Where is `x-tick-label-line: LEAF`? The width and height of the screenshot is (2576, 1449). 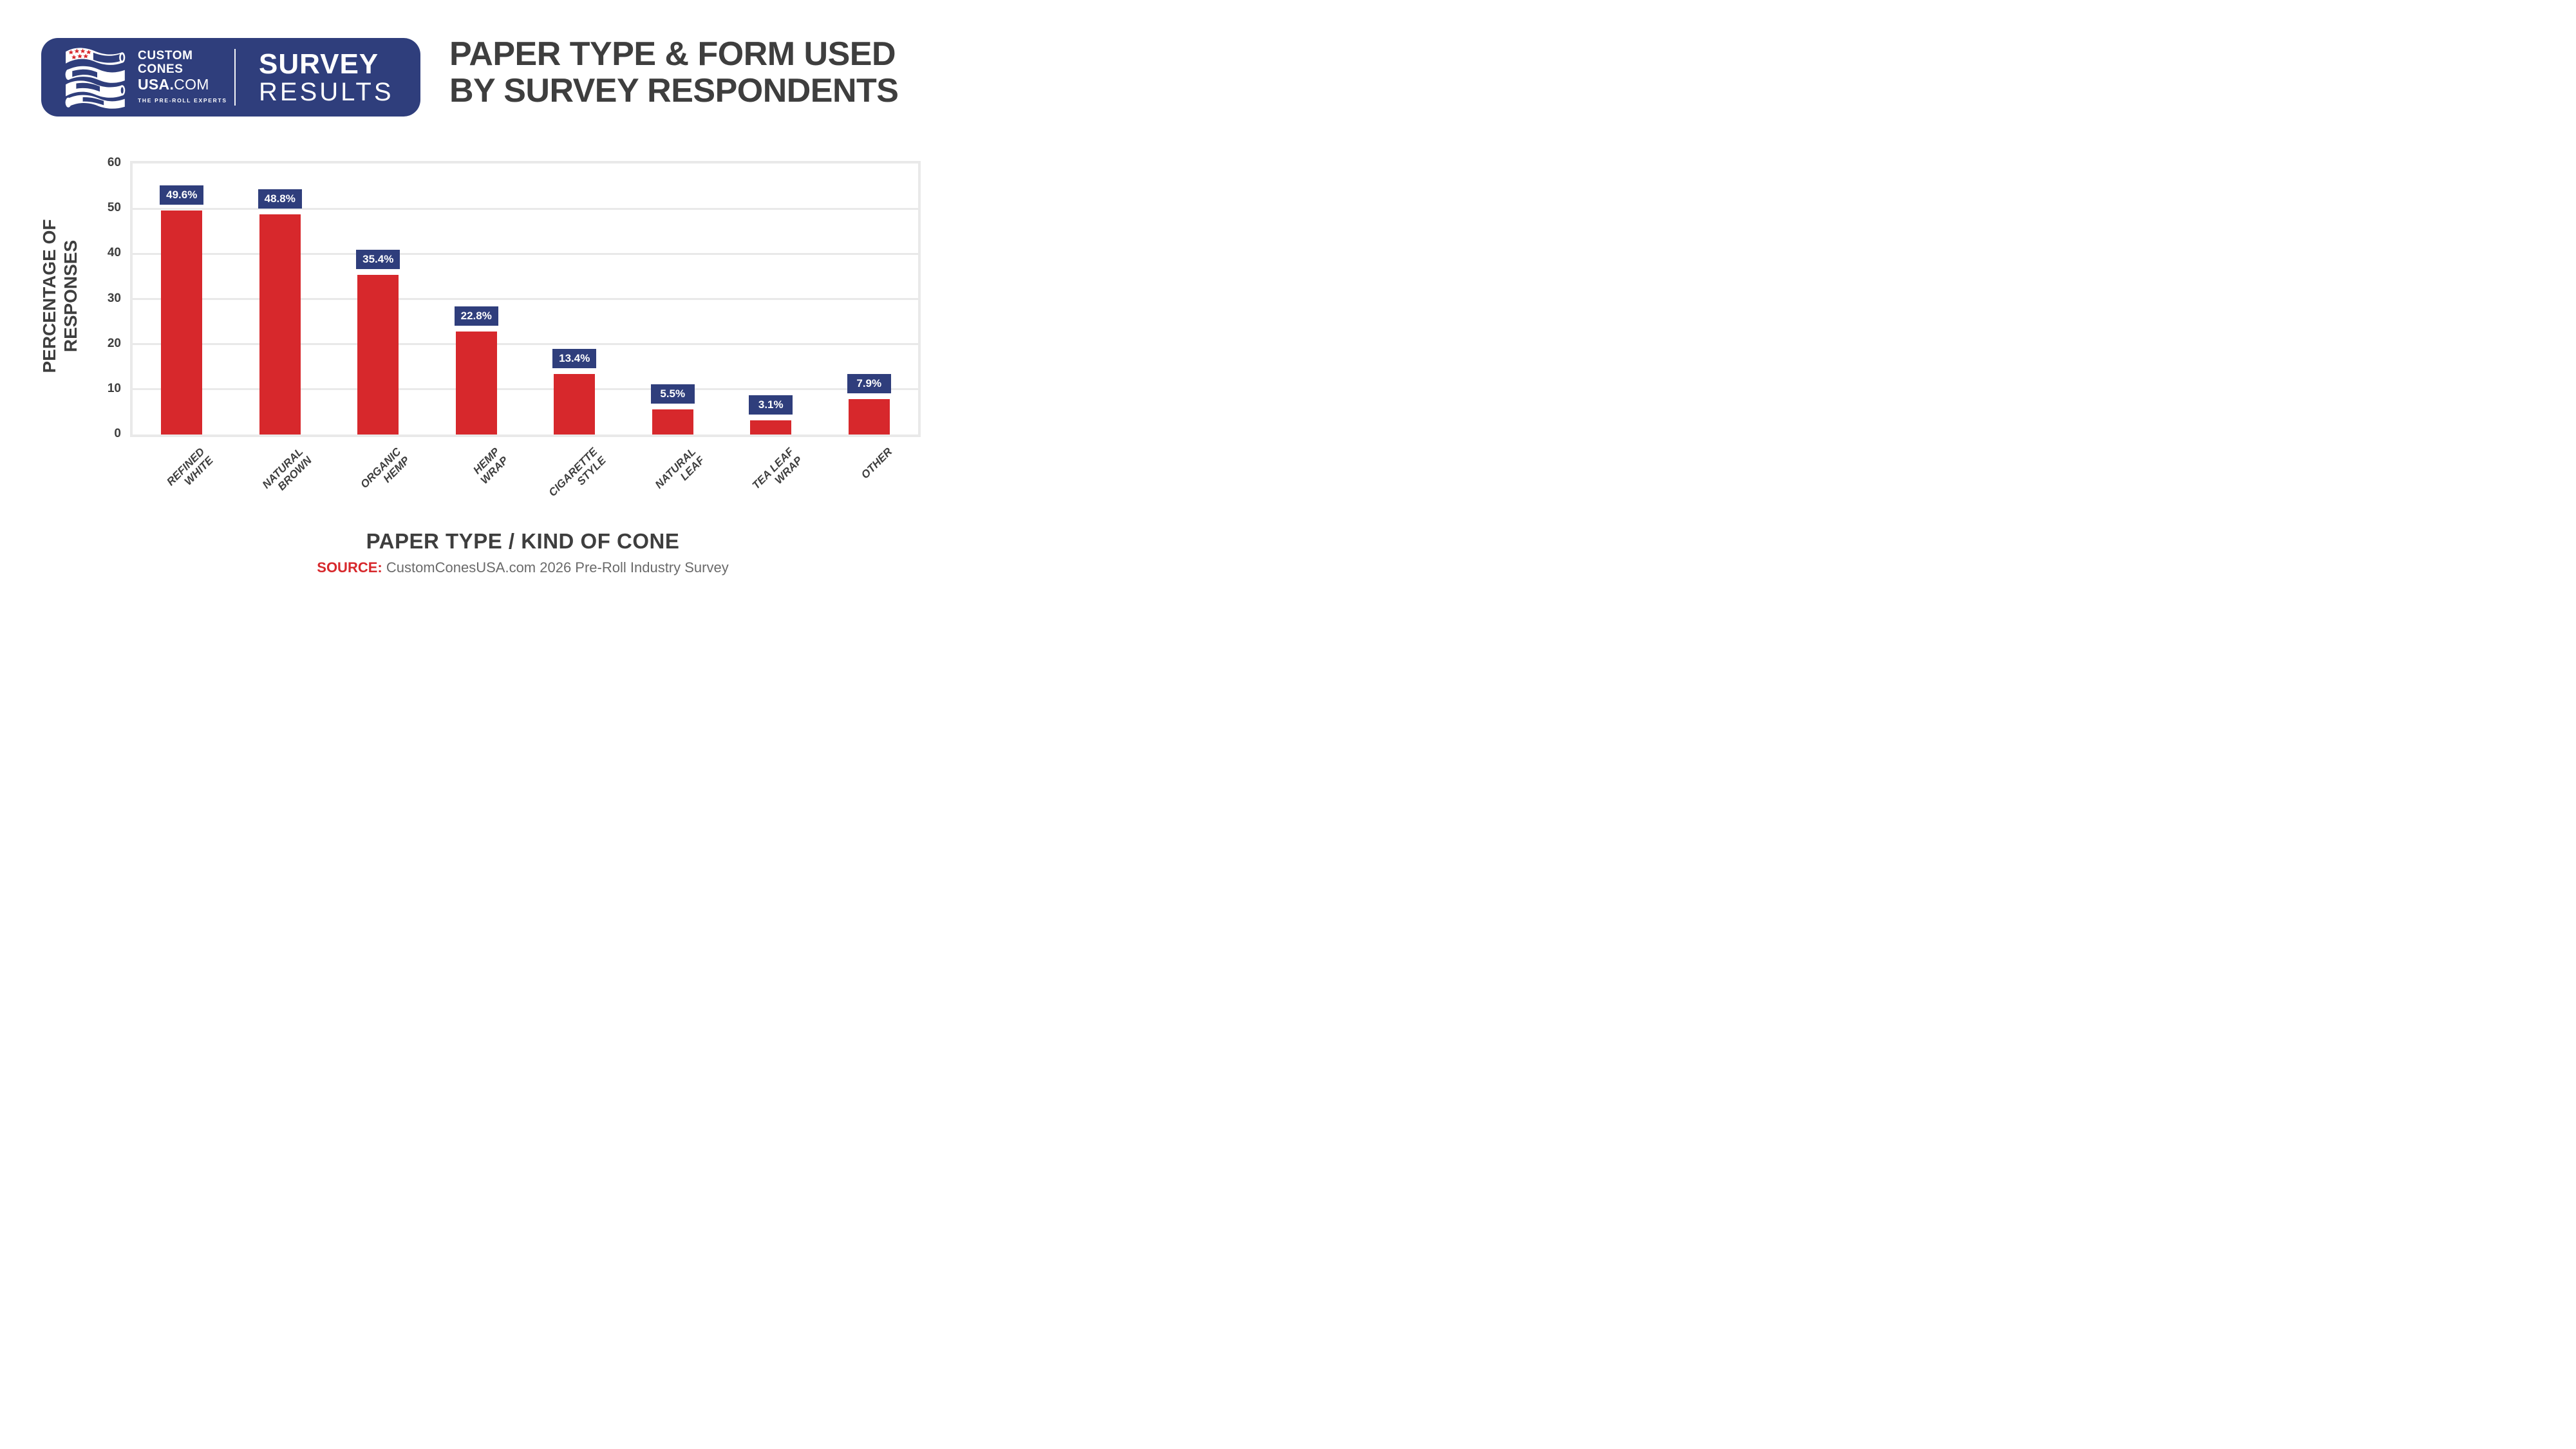 x-tick-label-line: LEAF is located at coordinates (692, 468).